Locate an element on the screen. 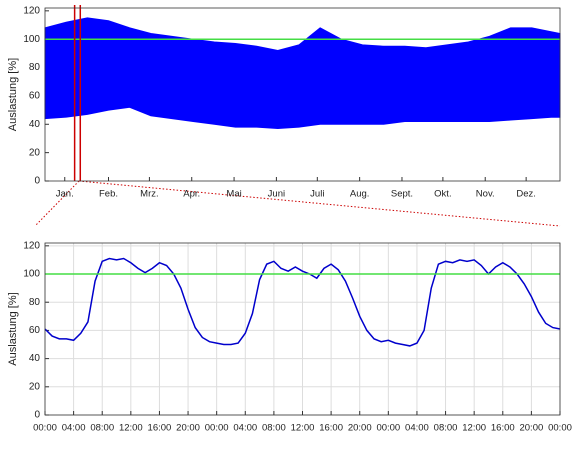  x-tick-label: Apr. is located at coordinates (191, 194).